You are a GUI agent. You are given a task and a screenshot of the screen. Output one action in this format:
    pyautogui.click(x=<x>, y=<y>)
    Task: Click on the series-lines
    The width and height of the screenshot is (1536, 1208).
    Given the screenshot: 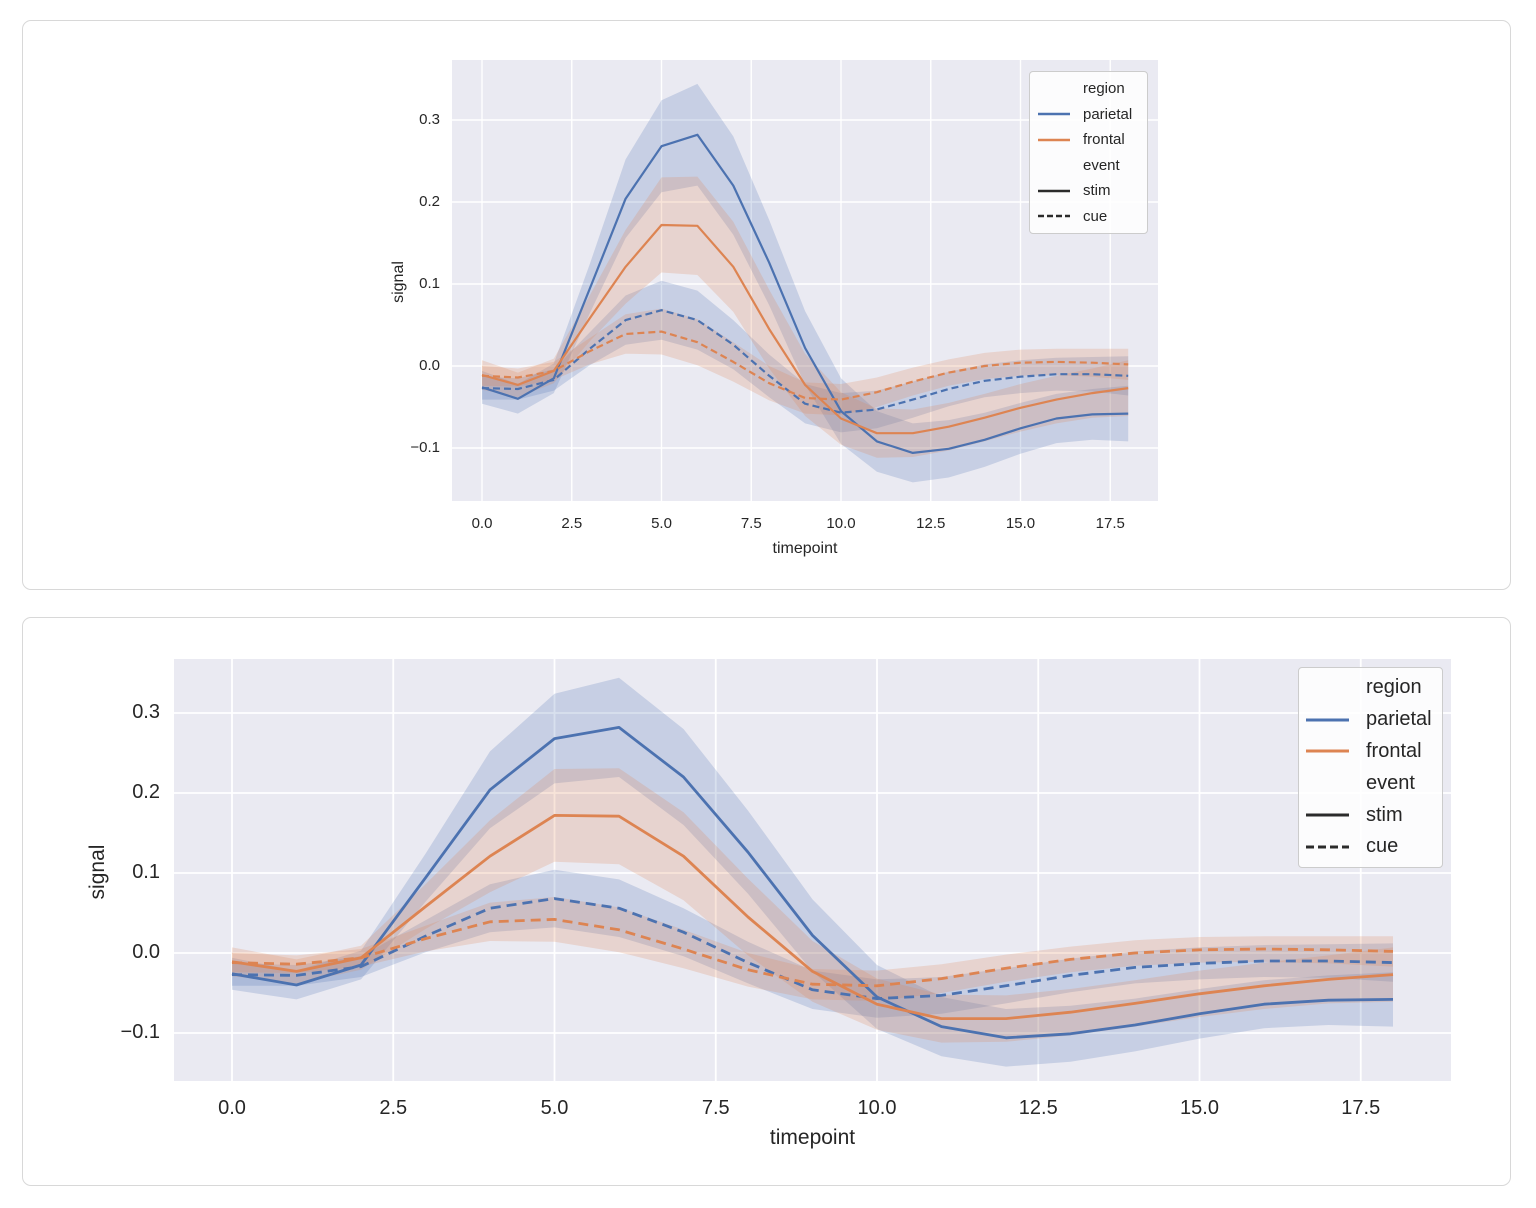 What is the action you would take?
    pyautogui.click(x=805, y=293)
    